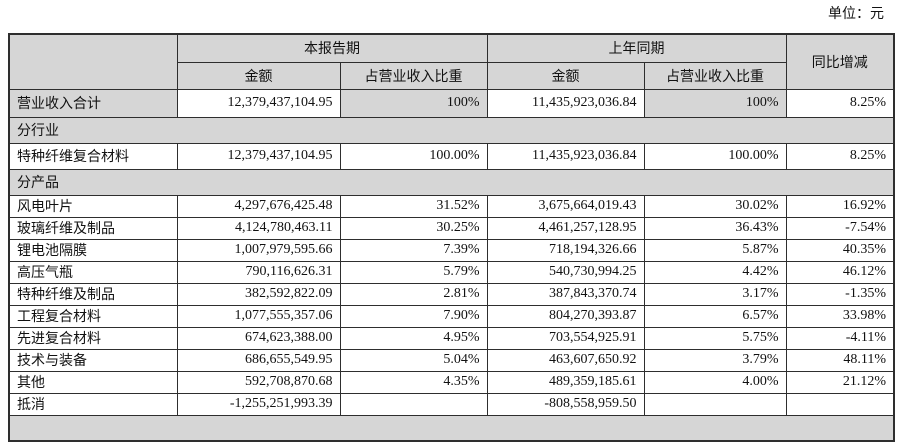  What do you see at coordinates (413, 382) in the screenshot?
I see `current-ratio-value: 4.35%` at bounding box center [413, 382].